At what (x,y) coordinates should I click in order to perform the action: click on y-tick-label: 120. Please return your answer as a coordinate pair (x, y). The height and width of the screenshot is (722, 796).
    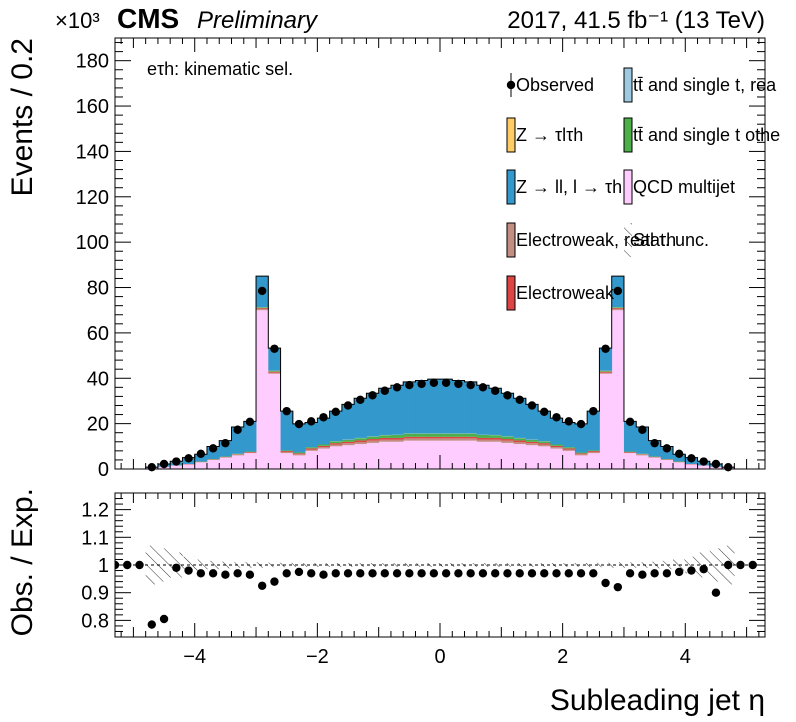
    Looking at the image, I should click on (92, 198).